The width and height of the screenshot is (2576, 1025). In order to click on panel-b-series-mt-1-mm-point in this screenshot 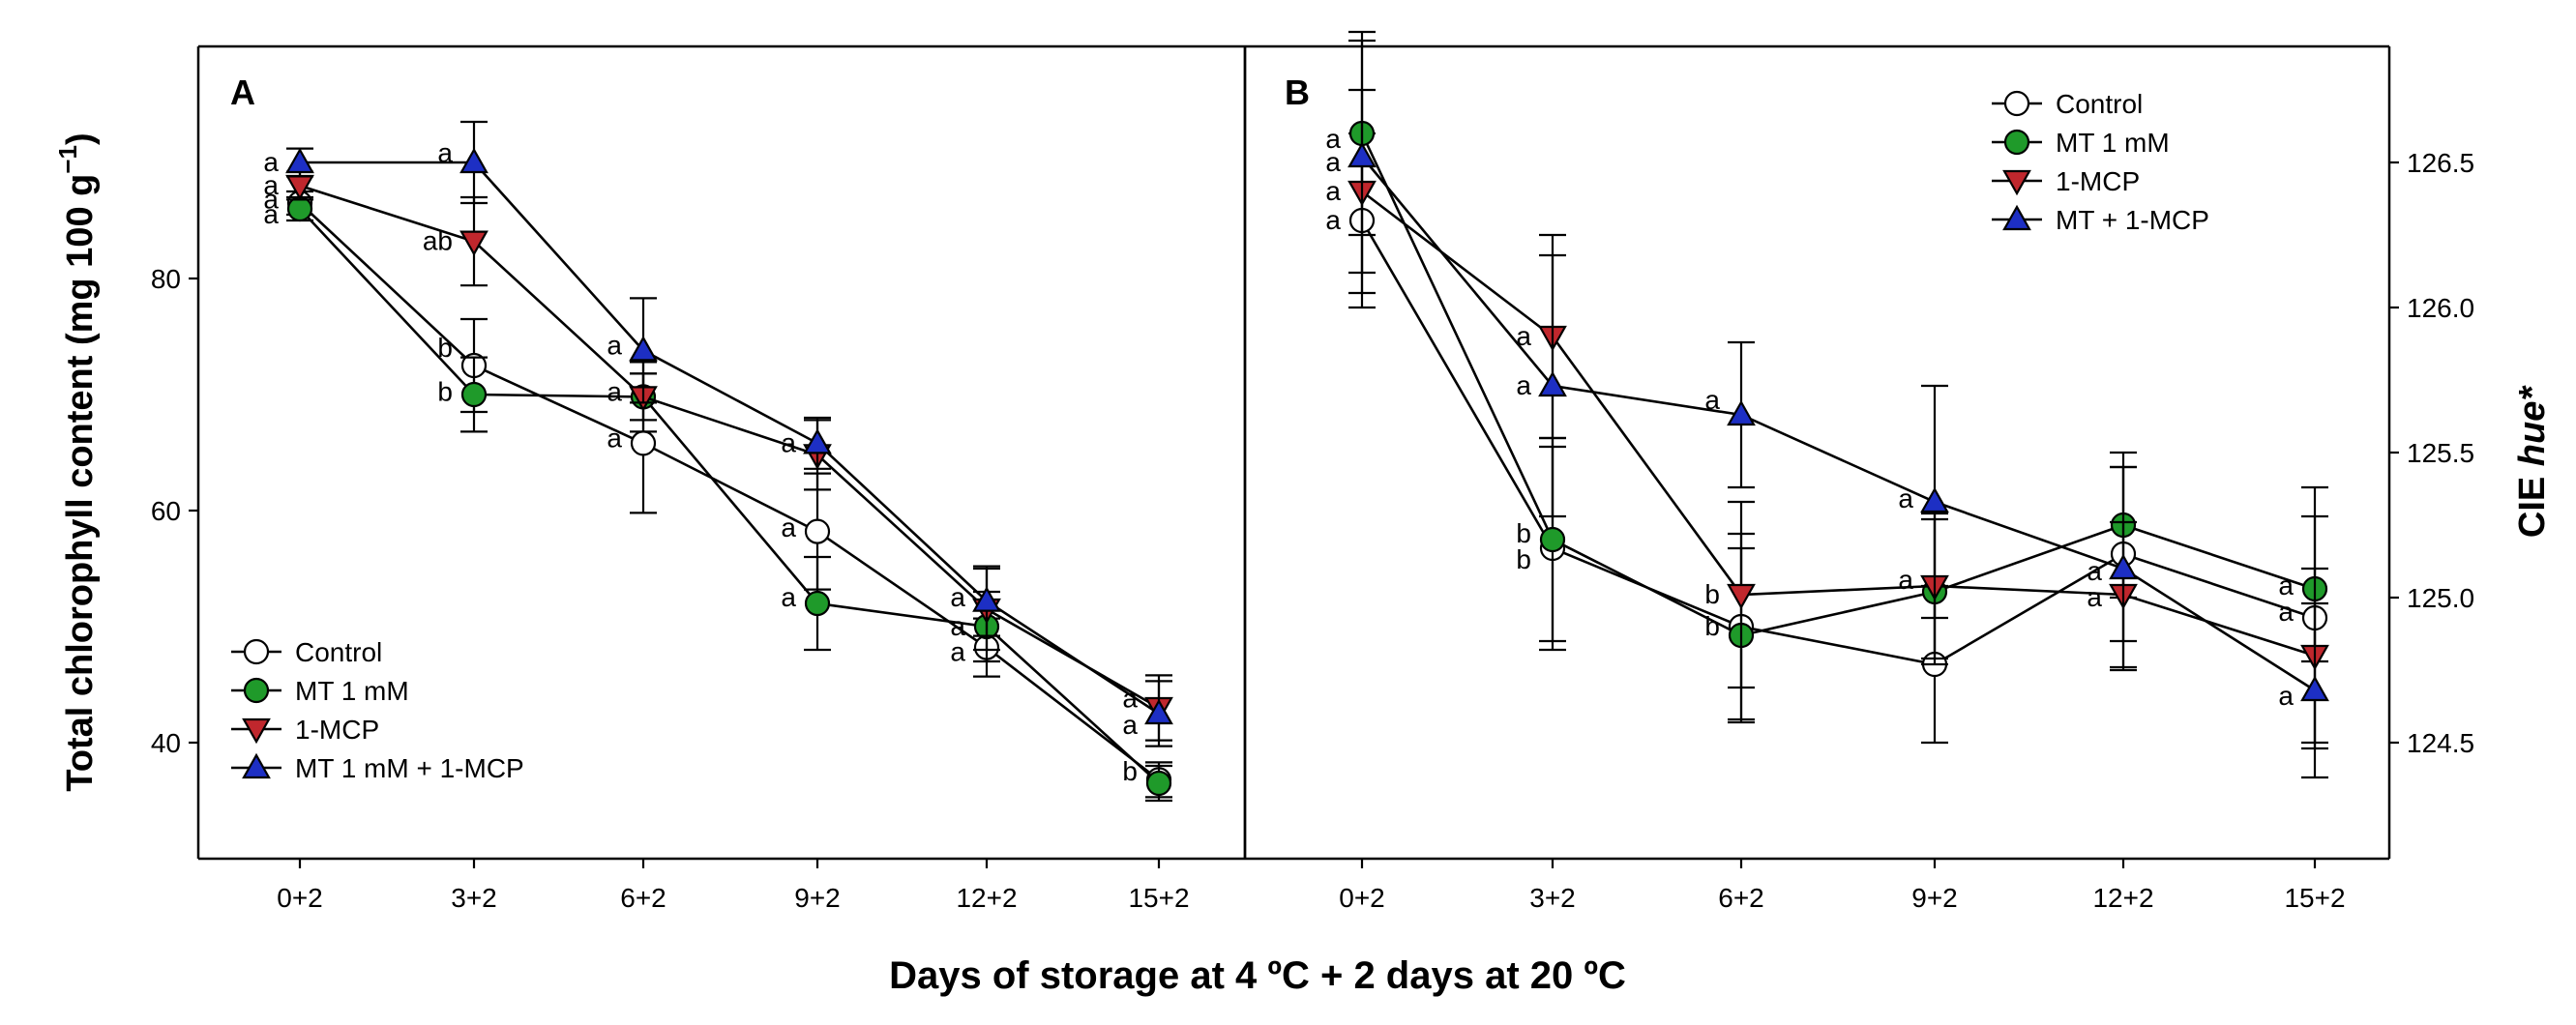, I will do `click(1552, 539)`.